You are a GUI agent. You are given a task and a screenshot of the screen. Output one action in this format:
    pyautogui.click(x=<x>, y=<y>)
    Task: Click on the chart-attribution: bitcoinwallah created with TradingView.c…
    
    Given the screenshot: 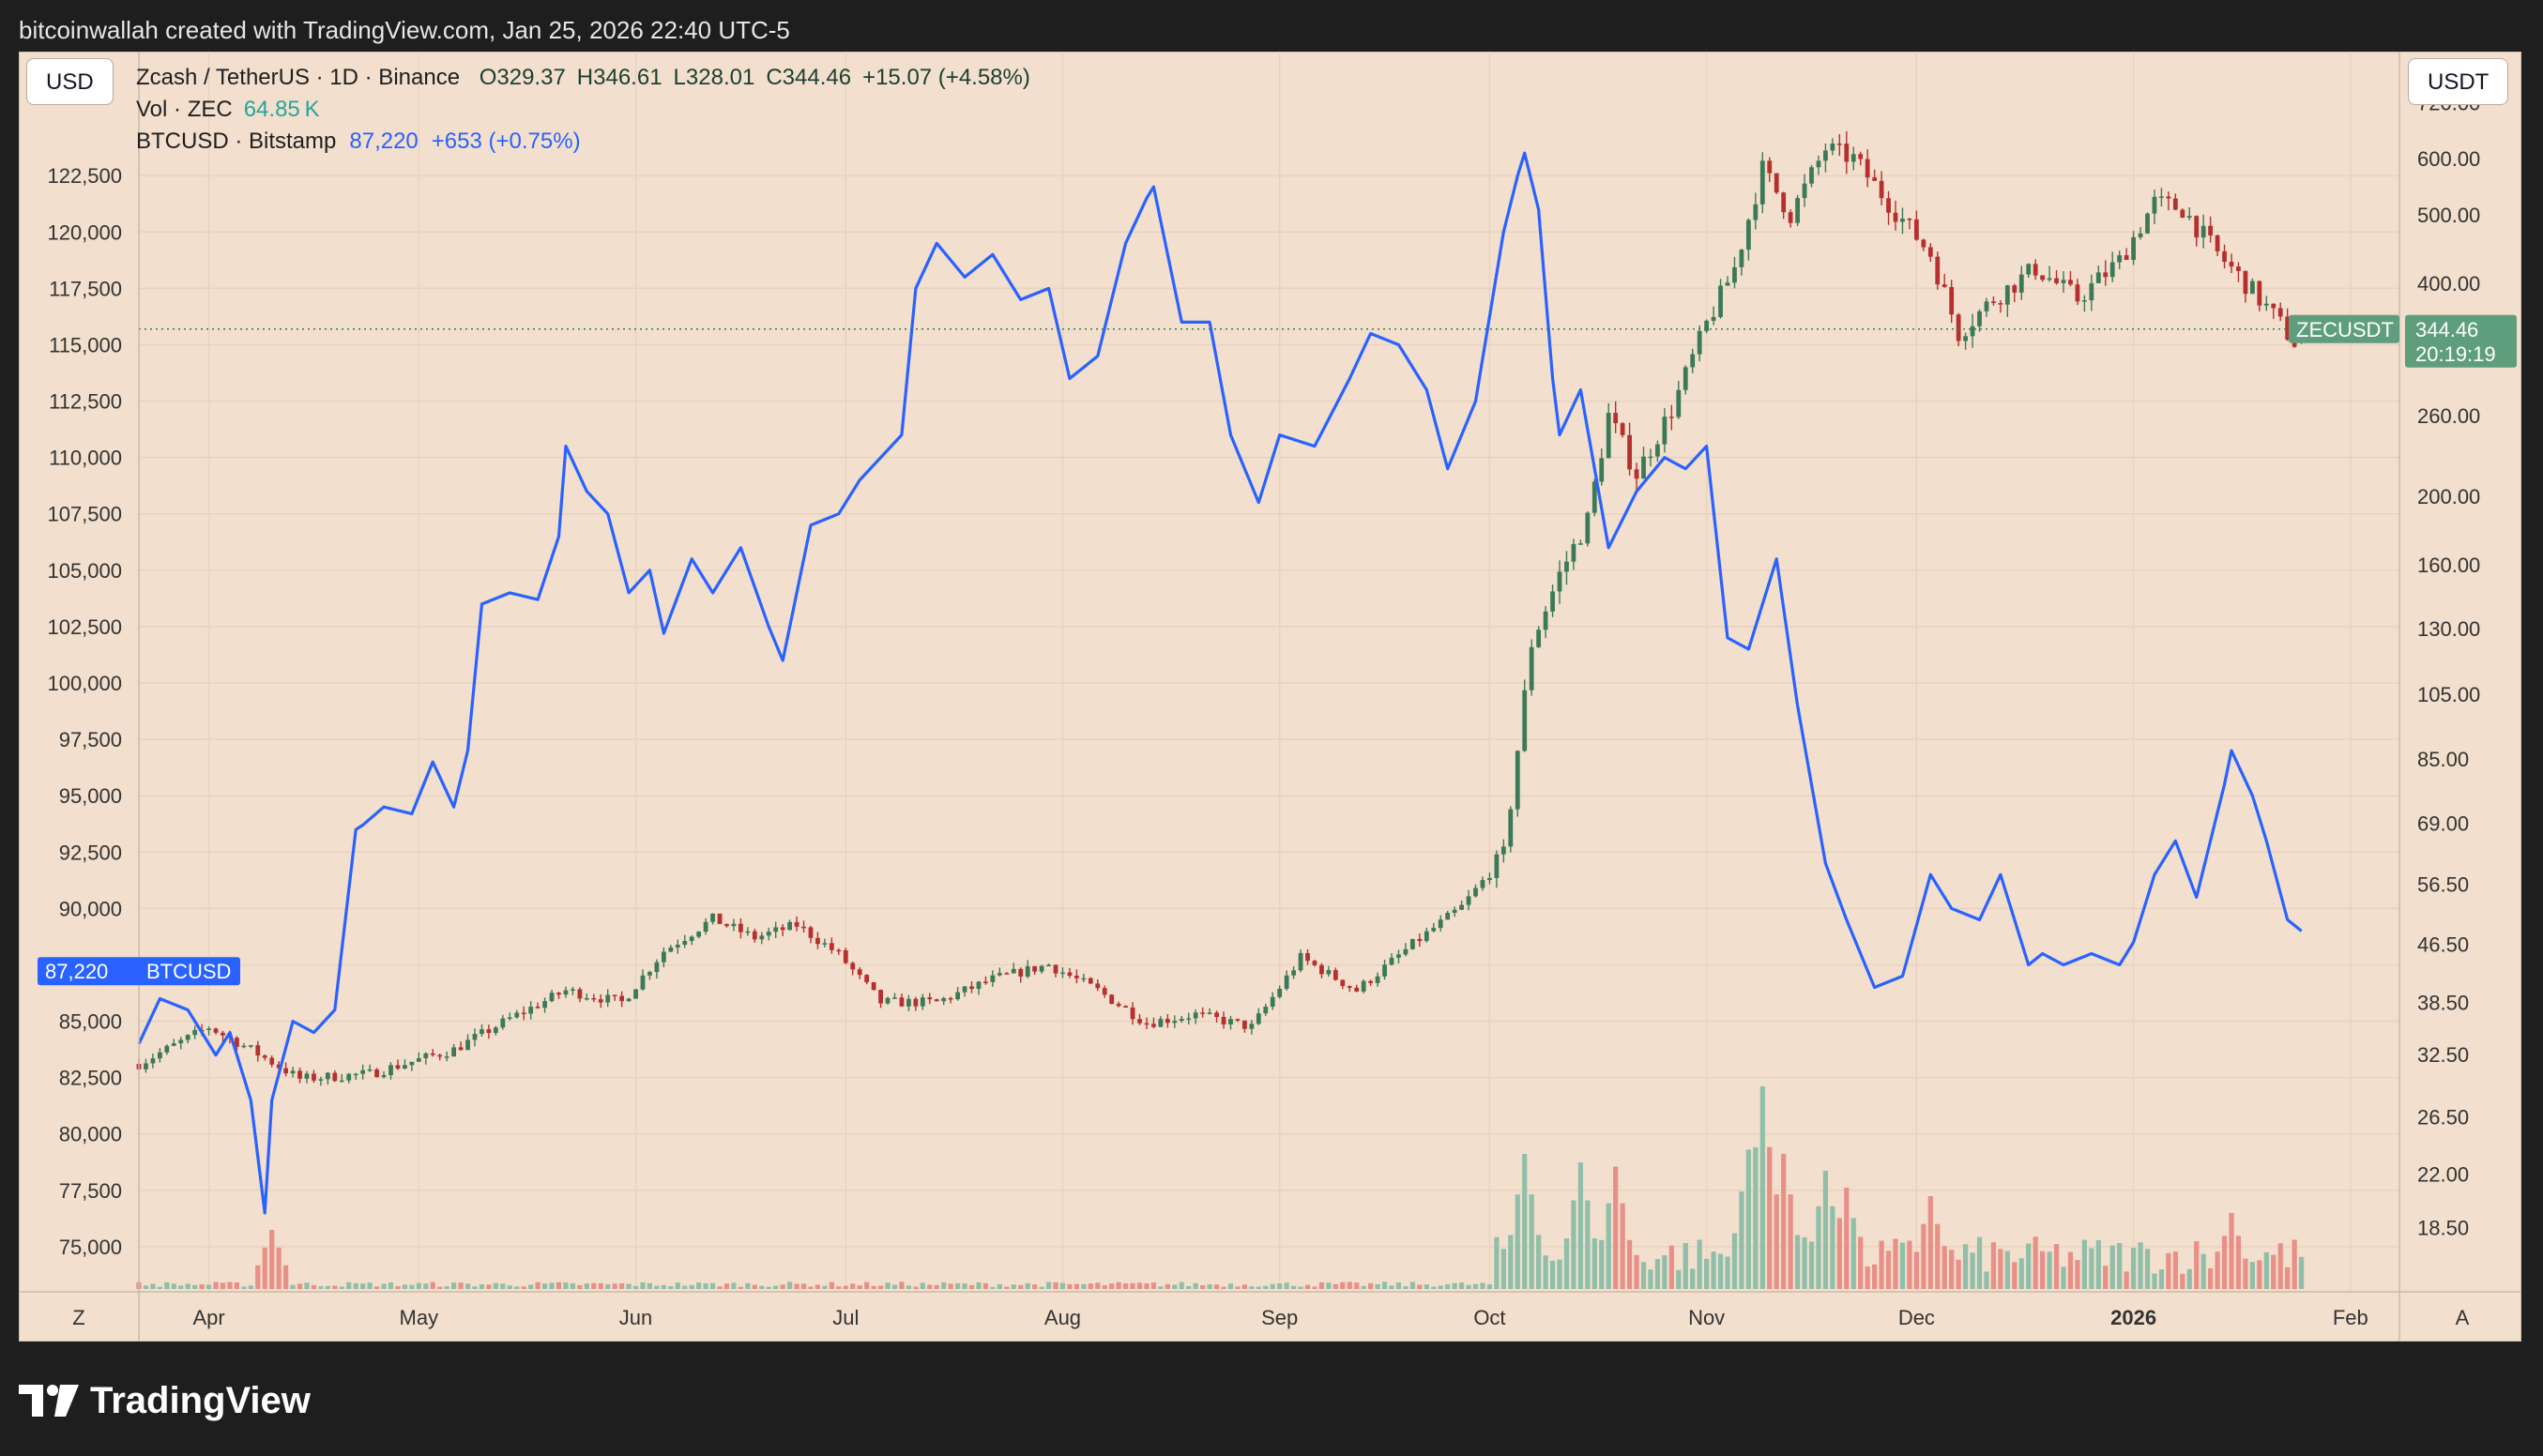 What is the action you would take?
    pyautogui.click(x=404, y=30)
    